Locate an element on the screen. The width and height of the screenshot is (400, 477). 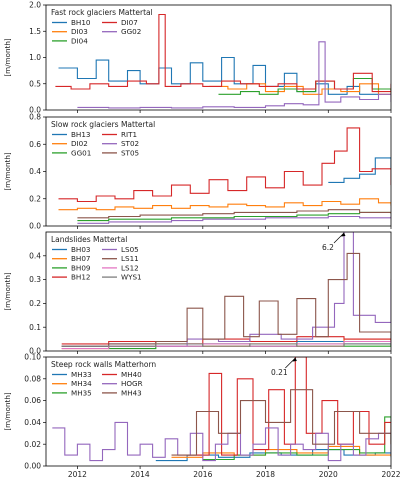
legend-label-mh33: MH33 is located at coordinates (81, 374).